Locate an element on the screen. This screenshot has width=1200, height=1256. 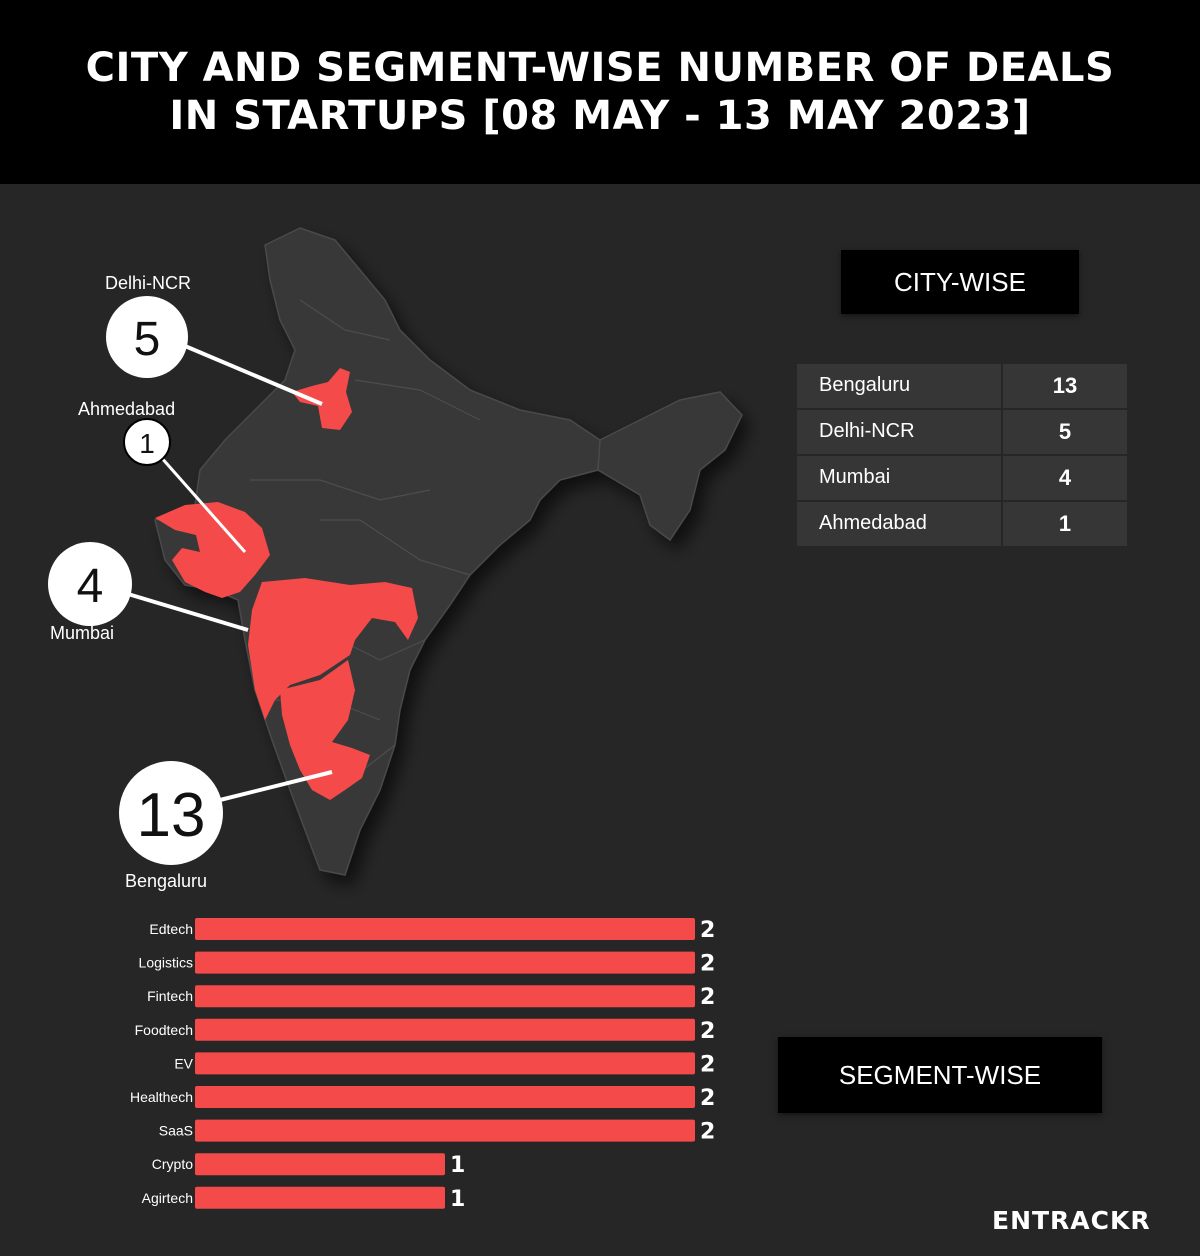
city-count: 13 is located at coordinates (1065, 386).